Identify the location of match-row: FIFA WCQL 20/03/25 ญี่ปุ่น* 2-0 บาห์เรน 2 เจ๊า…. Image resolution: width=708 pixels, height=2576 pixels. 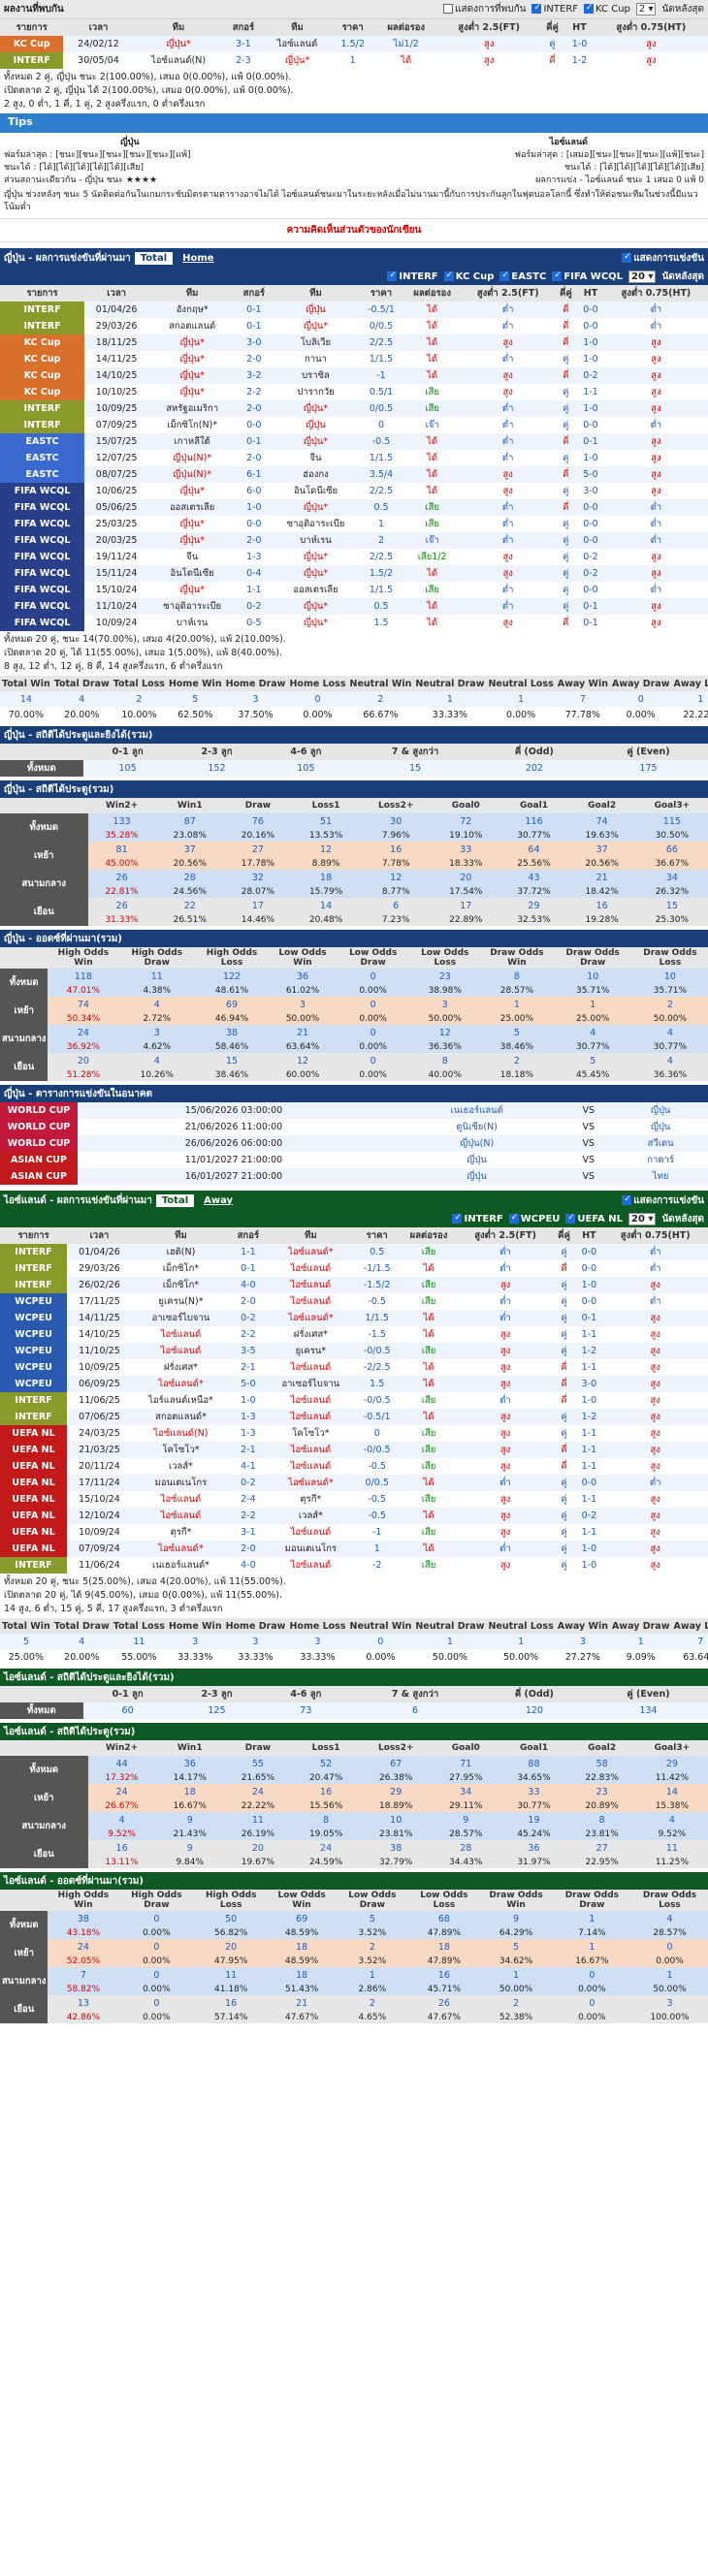
(354, 540).